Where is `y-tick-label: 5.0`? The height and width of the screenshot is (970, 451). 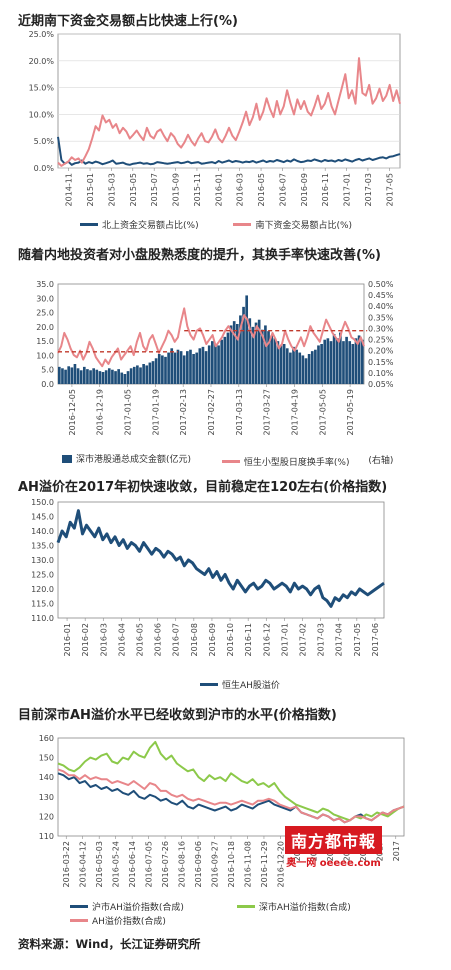 y-tick-label: 5.0 is located at coordinates (47, 370).